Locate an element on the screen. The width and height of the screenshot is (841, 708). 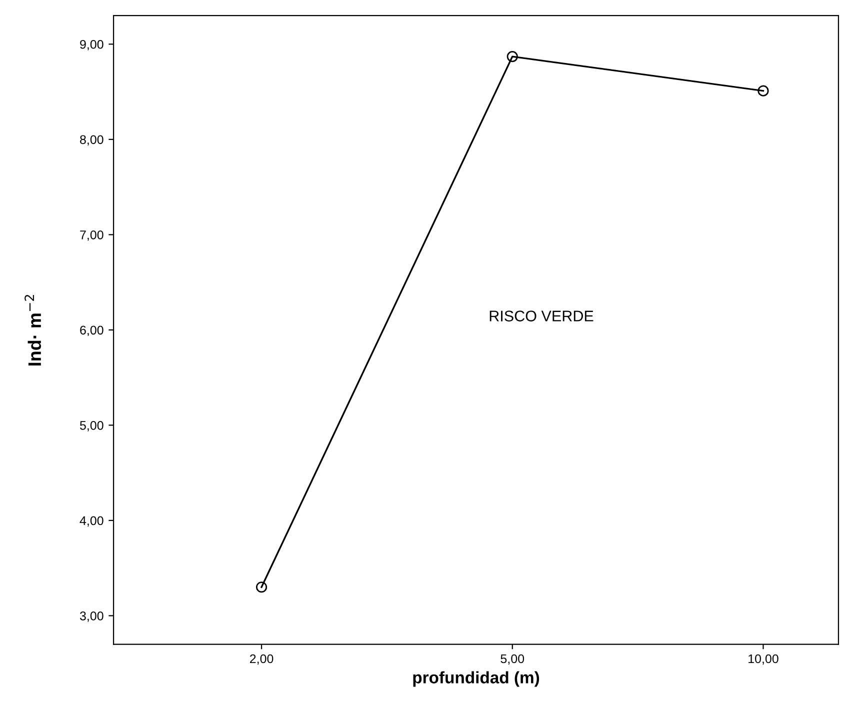
y-tick-label: 8,00 is located at coordinates (92, 140).